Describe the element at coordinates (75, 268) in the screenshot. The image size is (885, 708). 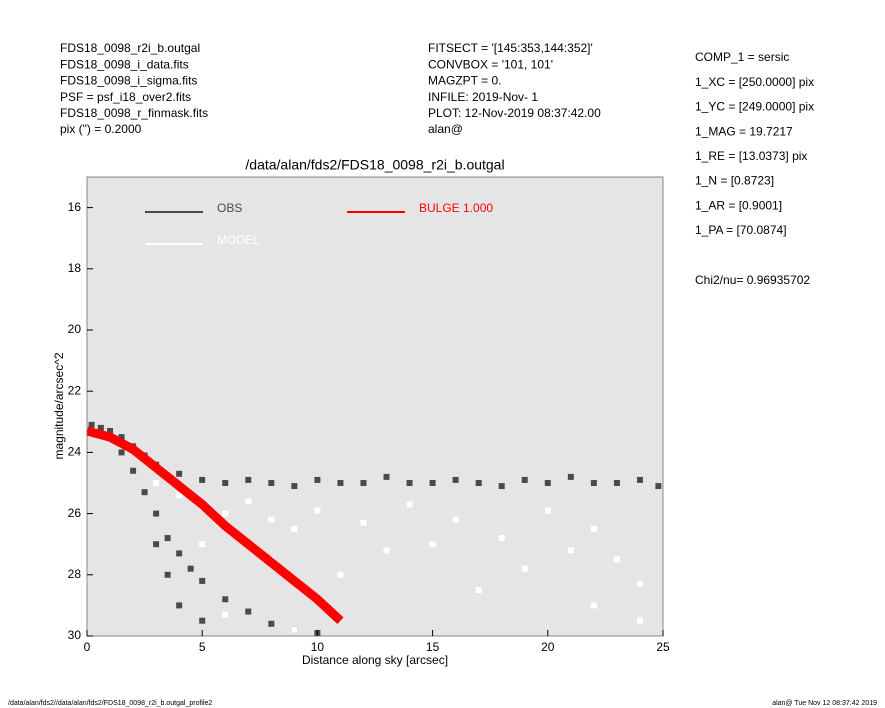
I see `y-tick-label: 18` at that location.